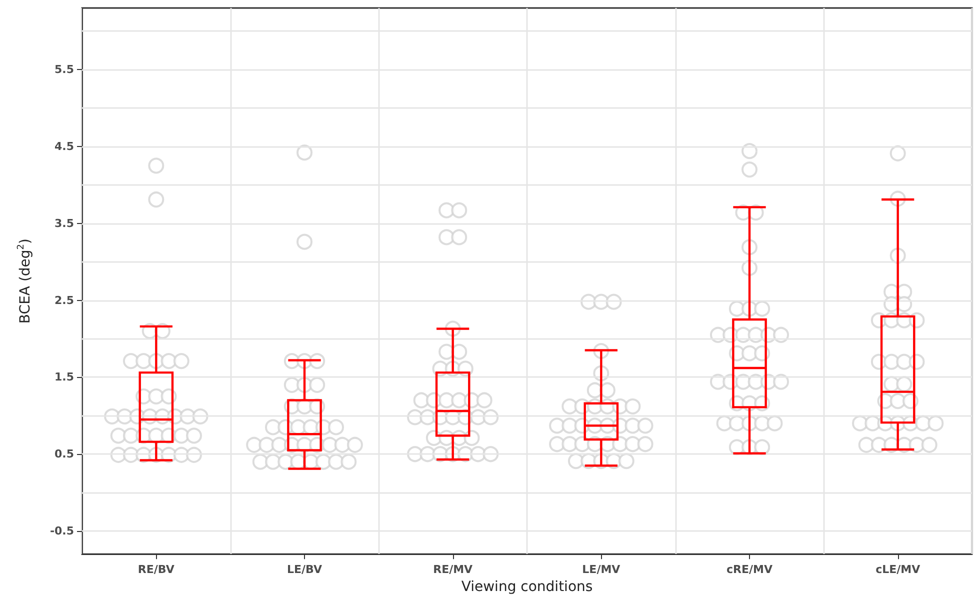 The image size is (978, 599). What do you see at coordinates (64, 300) in the screenshot?
I see `y-tick-label: 2.5` at bounding box center [64, 300].